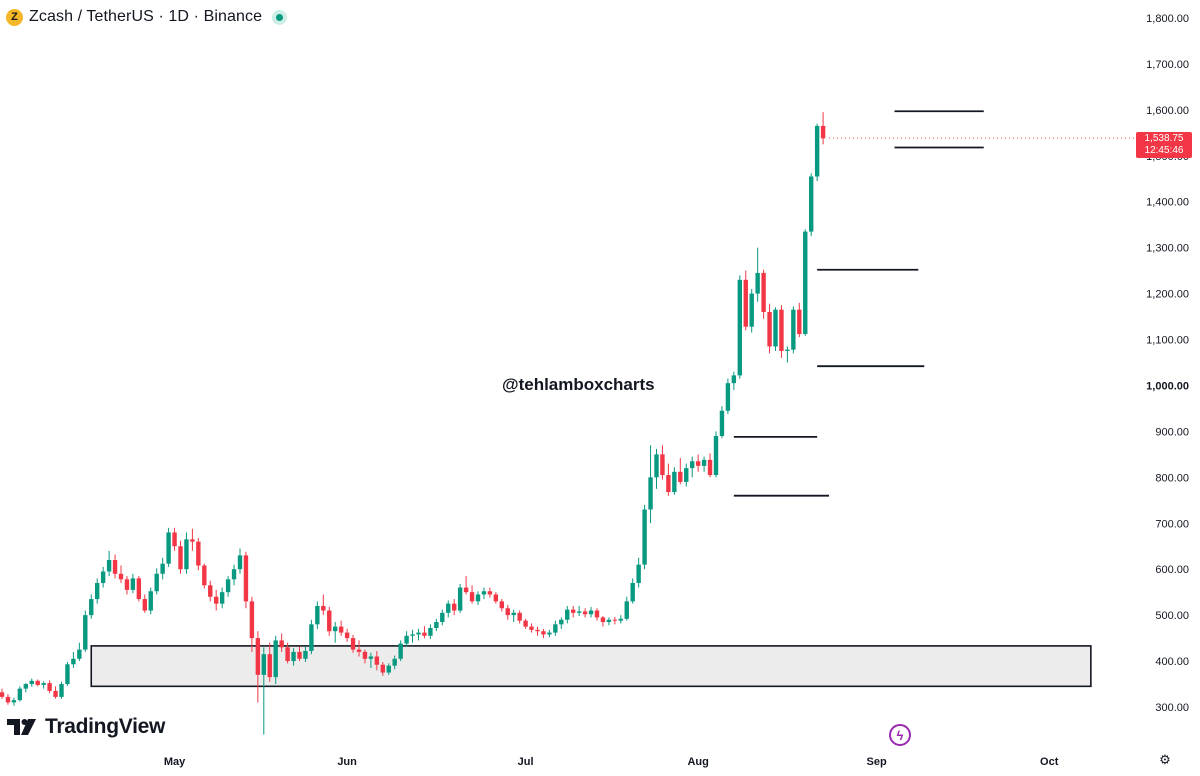  What do you see at coordinates (21, 727) in the screenshot?
I see `tradingview-mark-icon` at bounding box center [21, 727].